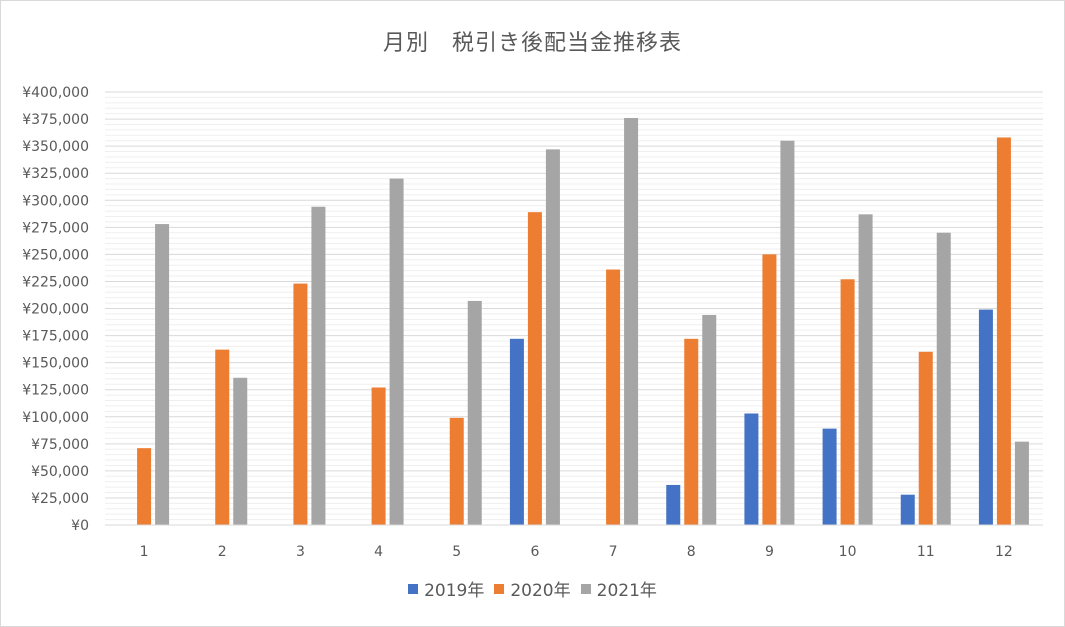 The image size is (1065, 627). Describe the element at coordinates (847, 402) in the screenshot. I see `bar-2020年-10` at that location.